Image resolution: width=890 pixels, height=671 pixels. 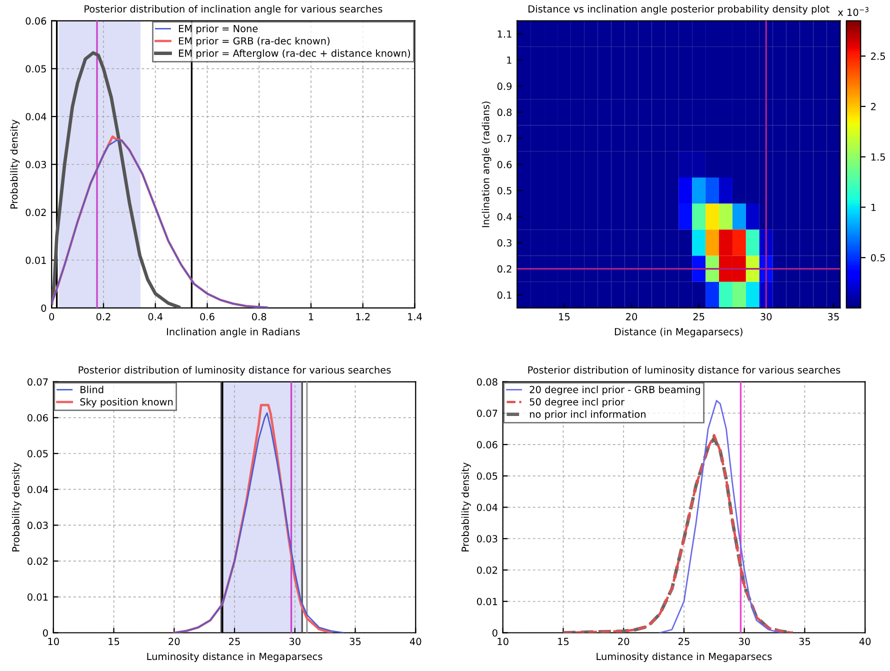 What do you see at coordinates (678, 333) in the screenshot?
I see `x-axis-title: Distance (in Megaparsecs)` at bounding box center [678, 333].